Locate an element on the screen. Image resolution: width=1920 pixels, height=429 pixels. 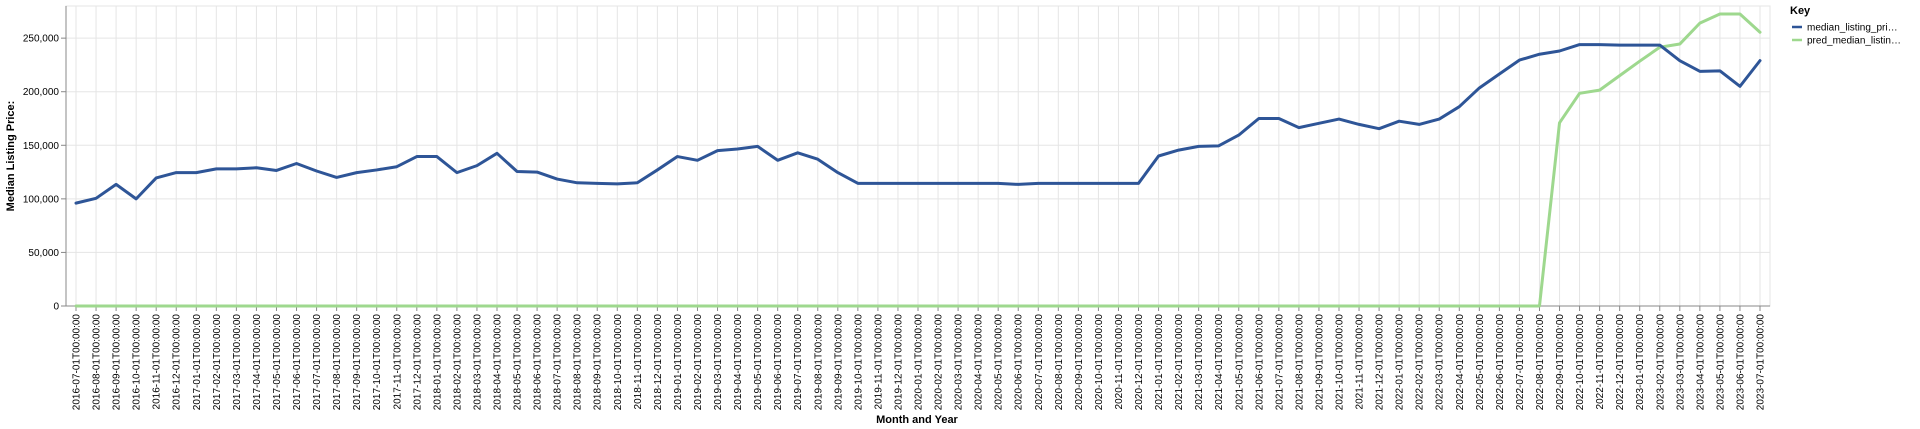
x-tick-label: 2020-02-01T00:00:00 is located at coordinates (939, 362).